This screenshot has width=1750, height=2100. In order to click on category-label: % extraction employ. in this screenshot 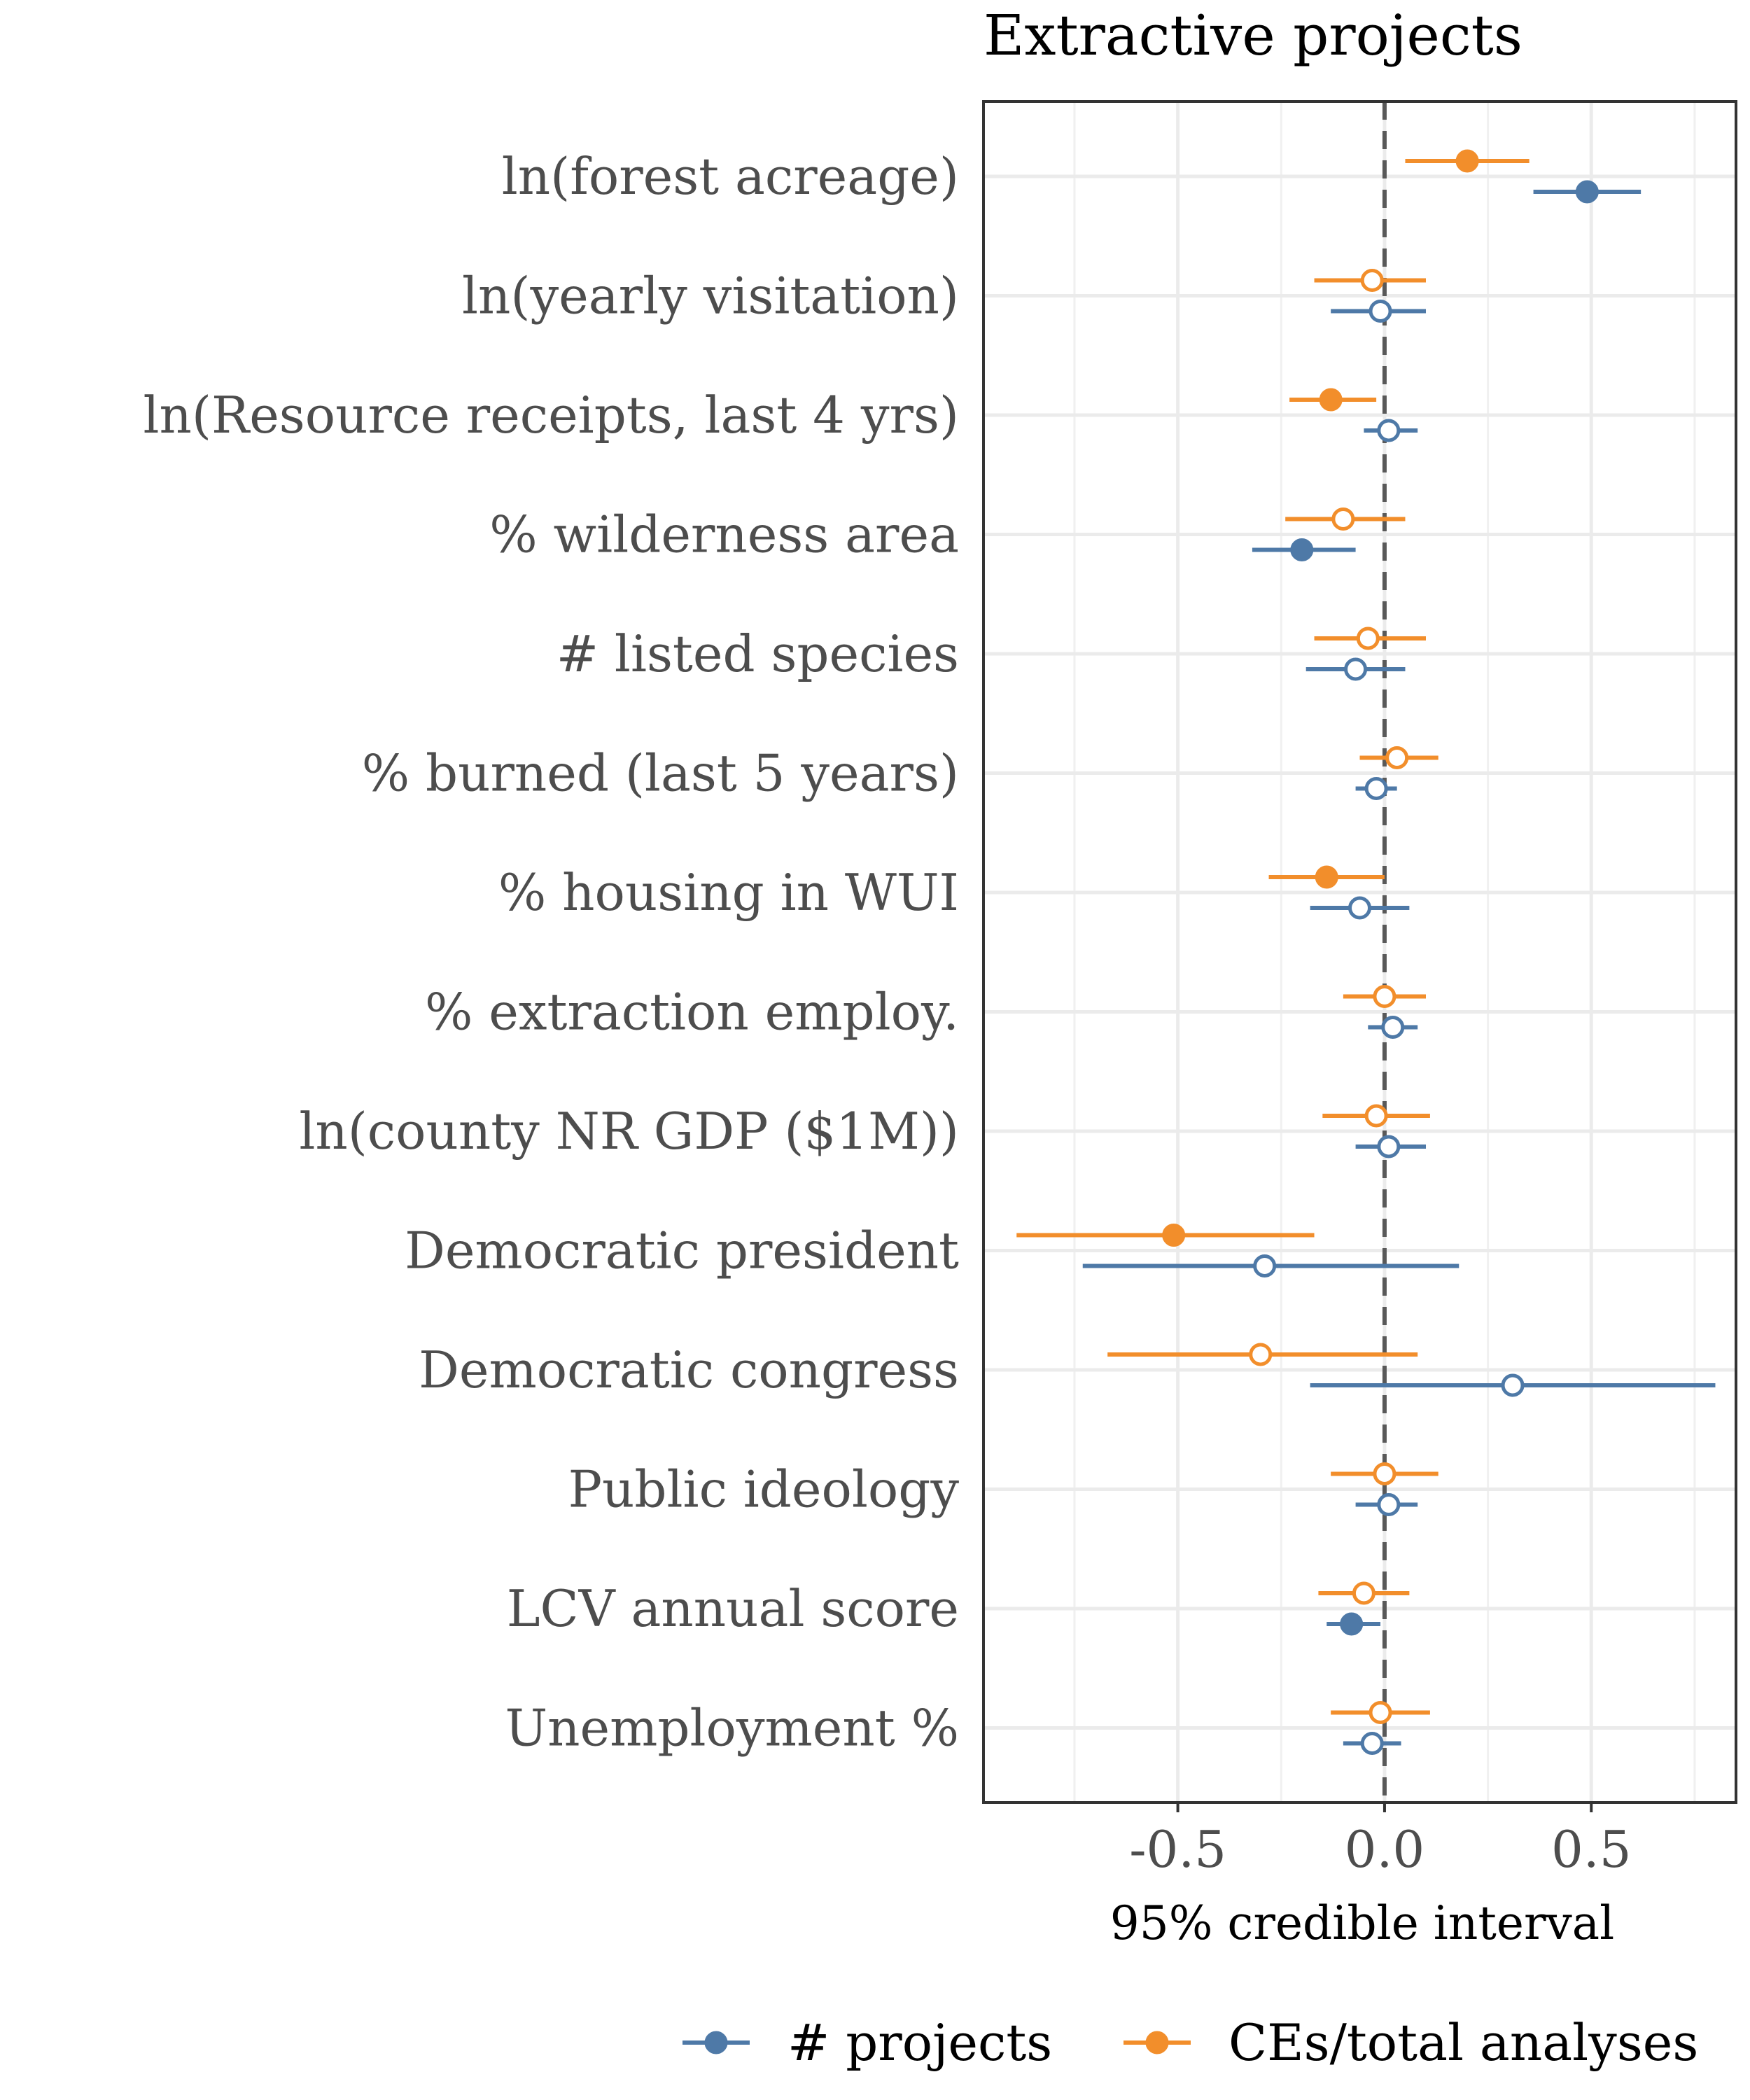, I will do `click(692, 1012)`.